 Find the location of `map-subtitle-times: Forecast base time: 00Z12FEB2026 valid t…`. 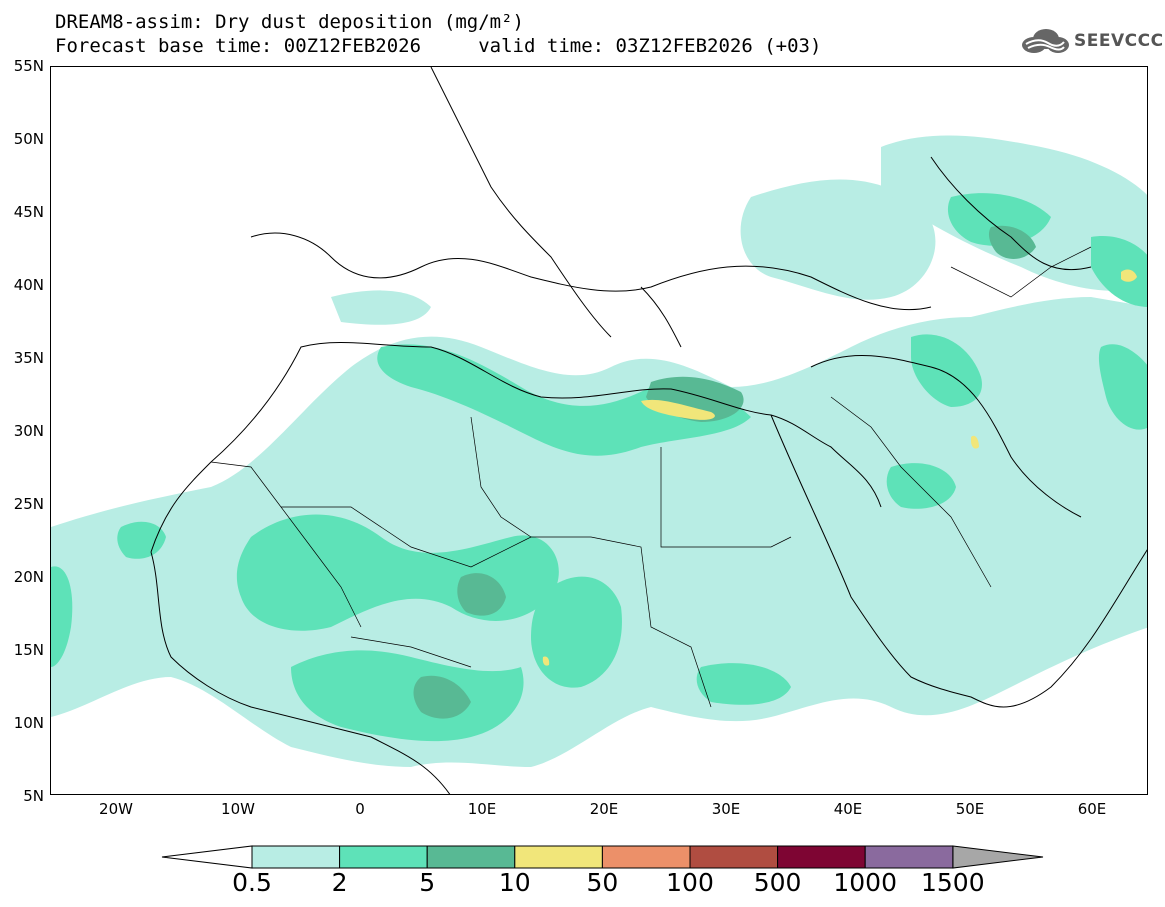

map-subtitle-times: Forecast base time: 00Z12FEB2026 valid t… is located at coordinates (438, 46).